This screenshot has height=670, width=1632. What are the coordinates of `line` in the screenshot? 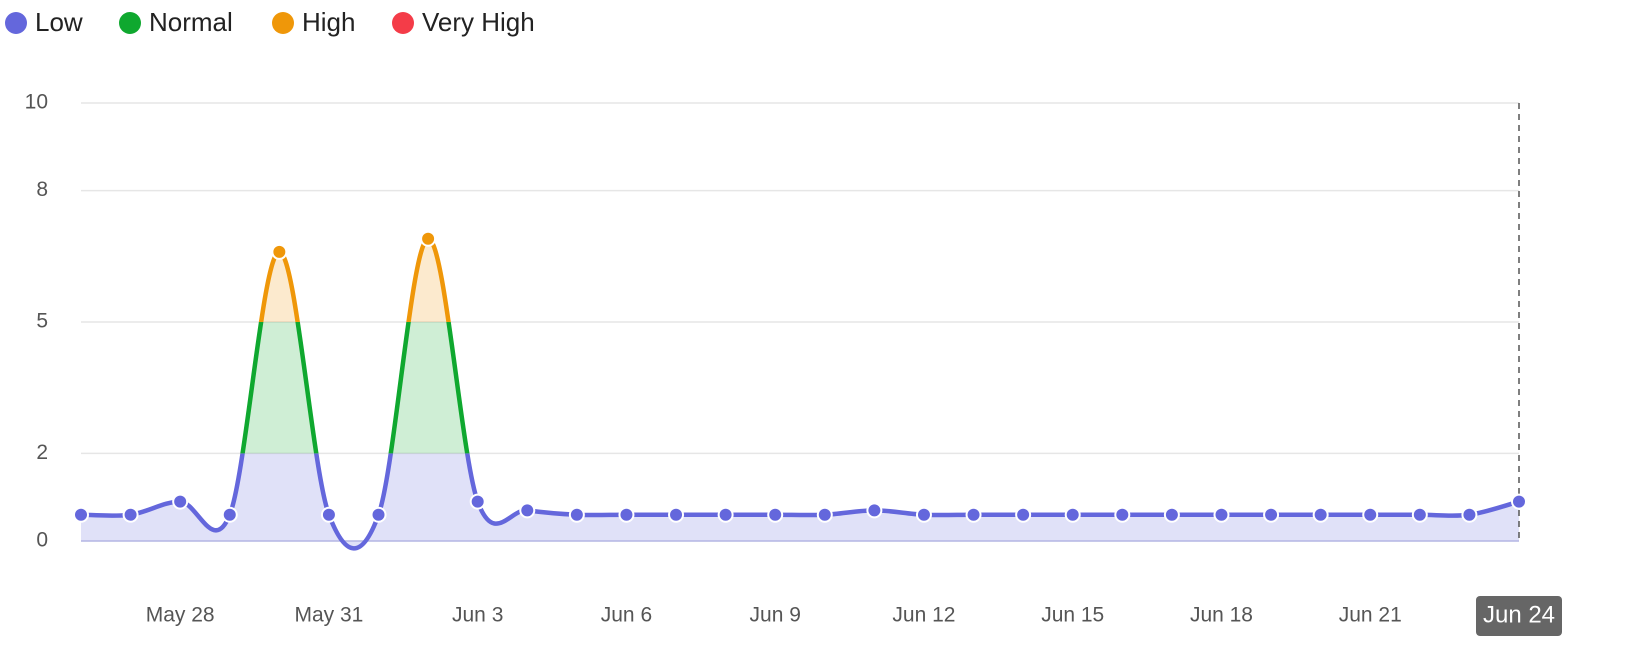 It's located at (354, 279).